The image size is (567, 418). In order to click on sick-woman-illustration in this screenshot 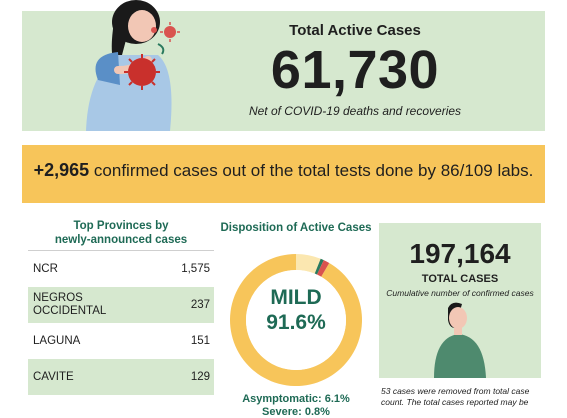, I will do `click(133, 65)`.